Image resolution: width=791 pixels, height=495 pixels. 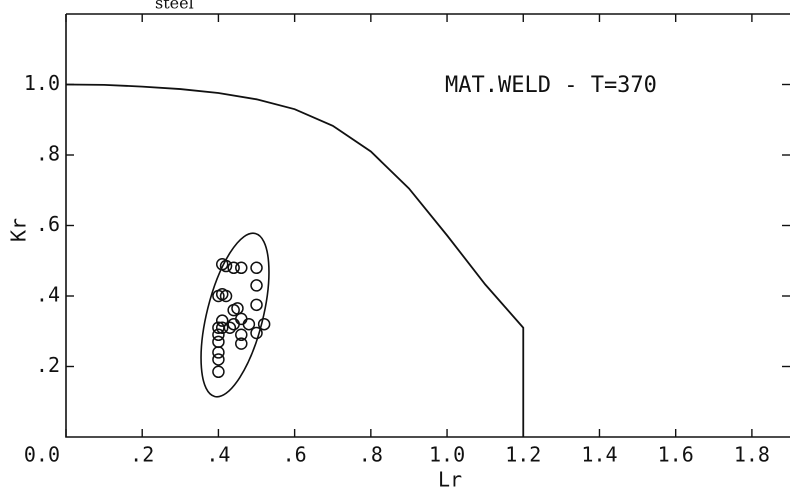 What do you see at coordinates (551, 85) in the screenshot?
I see `annotation: MAT.WELD - T=370` at bounding box center [551, 85].